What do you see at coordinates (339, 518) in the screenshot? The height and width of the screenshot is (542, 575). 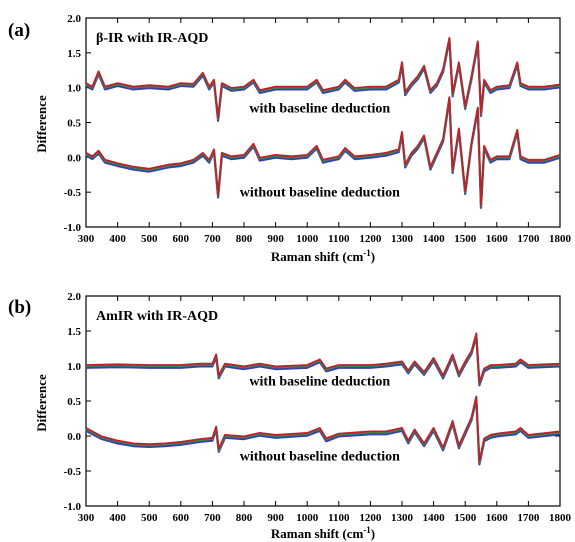 I see `panel-b-xtick-label: 1100` at bounding box center [339, 518].